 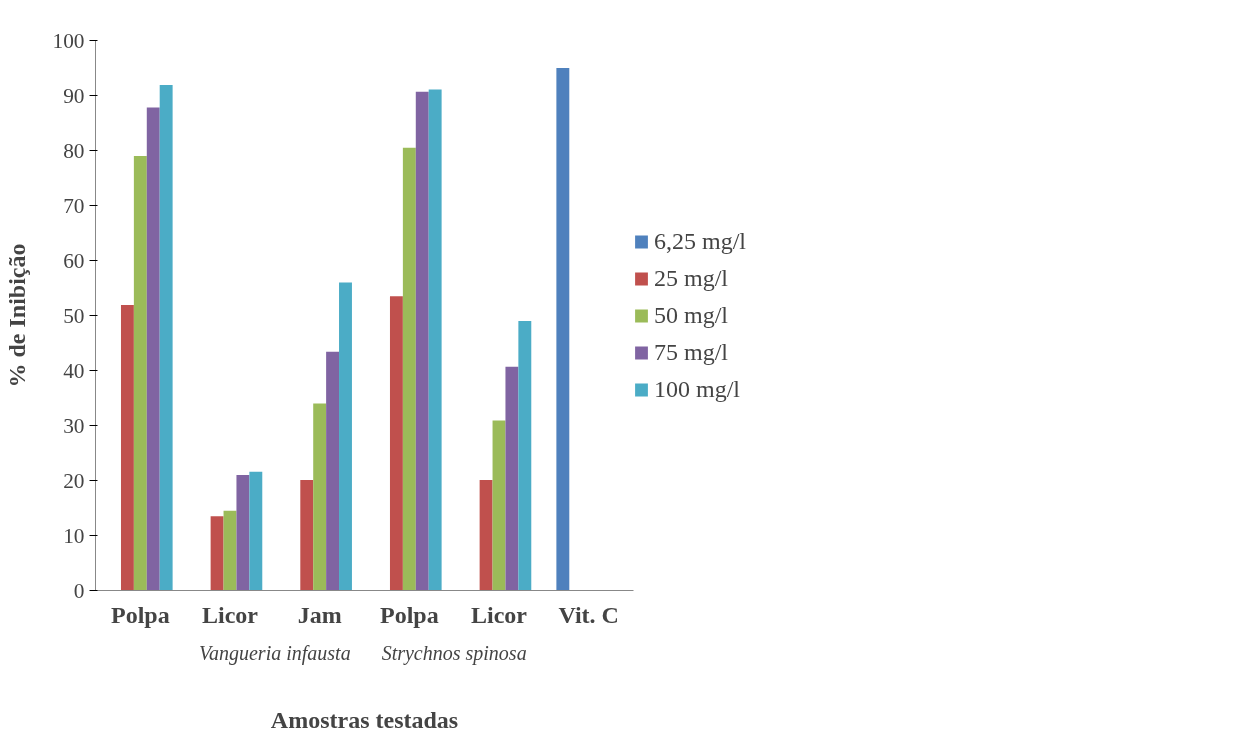 What do you see at coordinates (74, 425) in the screenshot?
I see `y-tick-label: 30` at bounding box center [74, 425].